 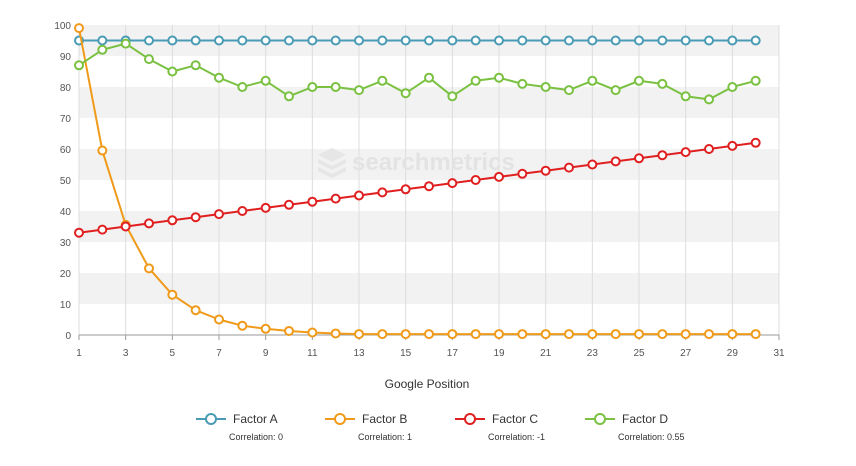 I want to click on x-axis-title: Google Position, so click(x=427, y=384).